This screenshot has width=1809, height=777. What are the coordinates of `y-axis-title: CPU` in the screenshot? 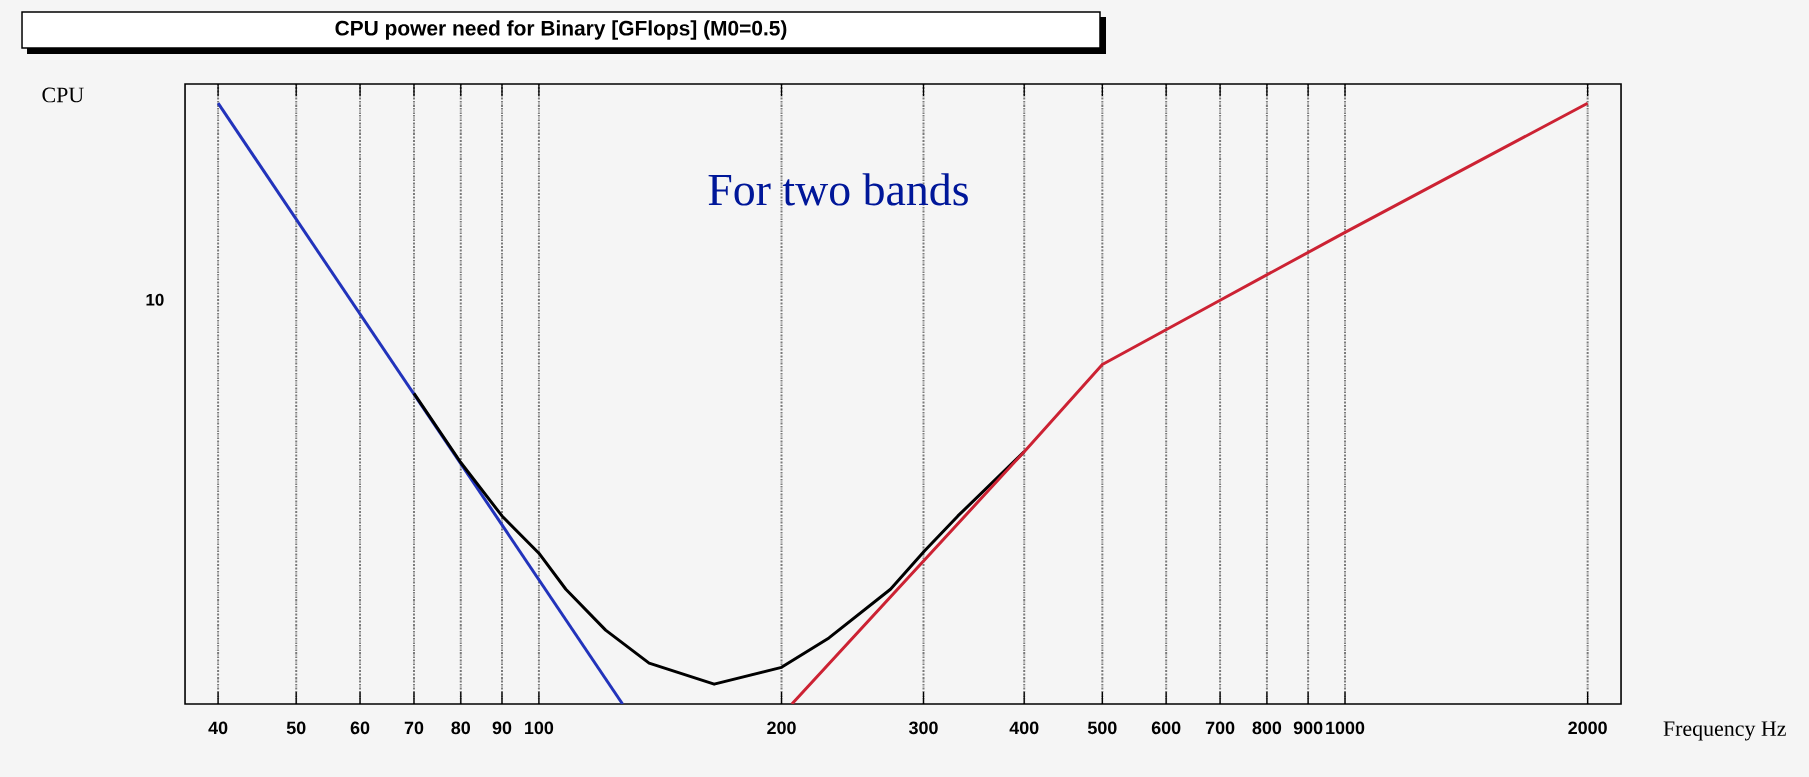 It's located at (63, 95).